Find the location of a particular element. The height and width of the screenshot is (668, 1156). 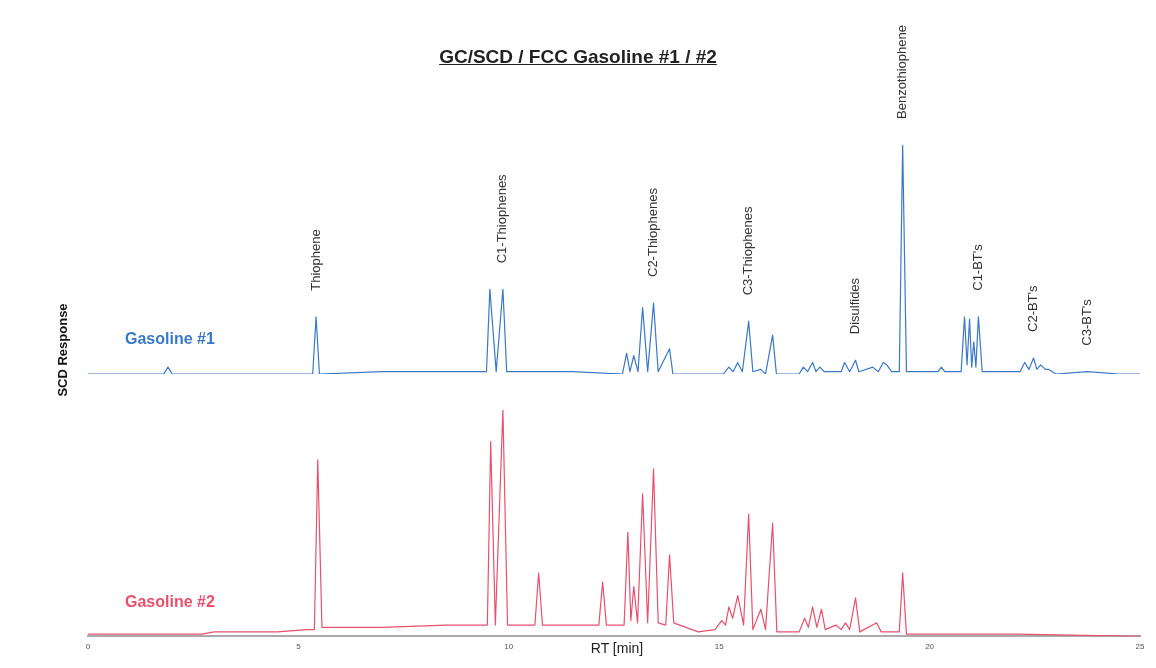

chart-title: GC/SCD / FCC Gasoline #1 / #2 is located at coordinates (578, 56).